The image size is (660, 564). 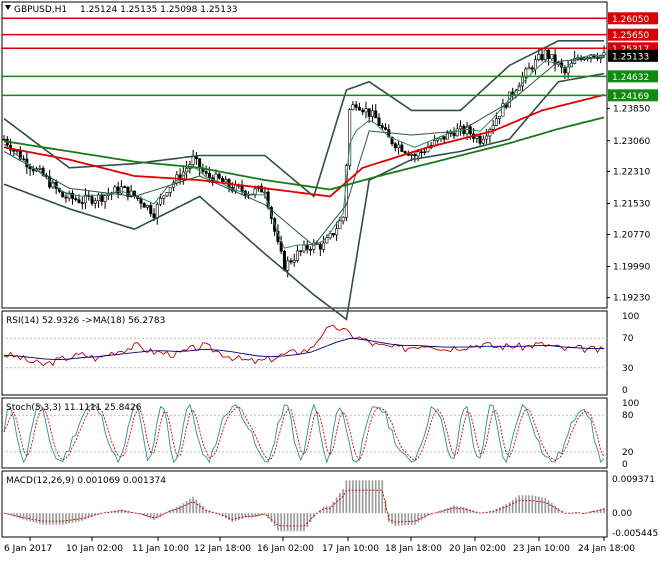 What do you see at coordinates (160, 549) in the screenshot?
I see `time-axis-label: 11 Jan 10:00` at bounding box center [160, 549].